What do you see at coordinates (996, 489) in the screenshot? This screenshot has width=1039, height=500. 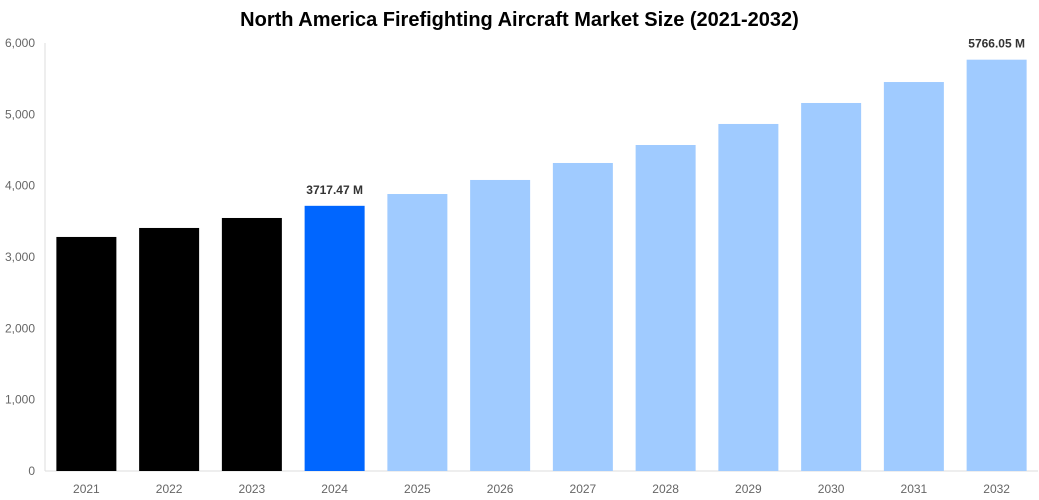 I see `x-tick-label: 2032` at bounding box center [996, 489].